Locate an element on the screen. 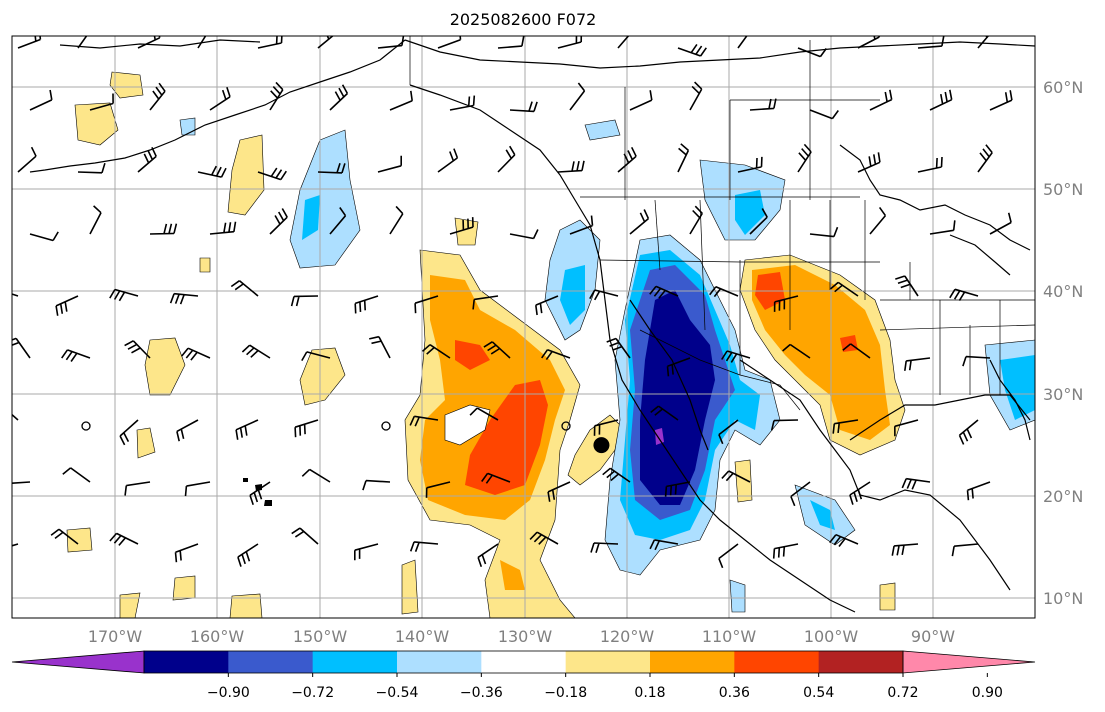 The image size is (1105, 712). calm-wind-markers is located at coordinates (326, 426).